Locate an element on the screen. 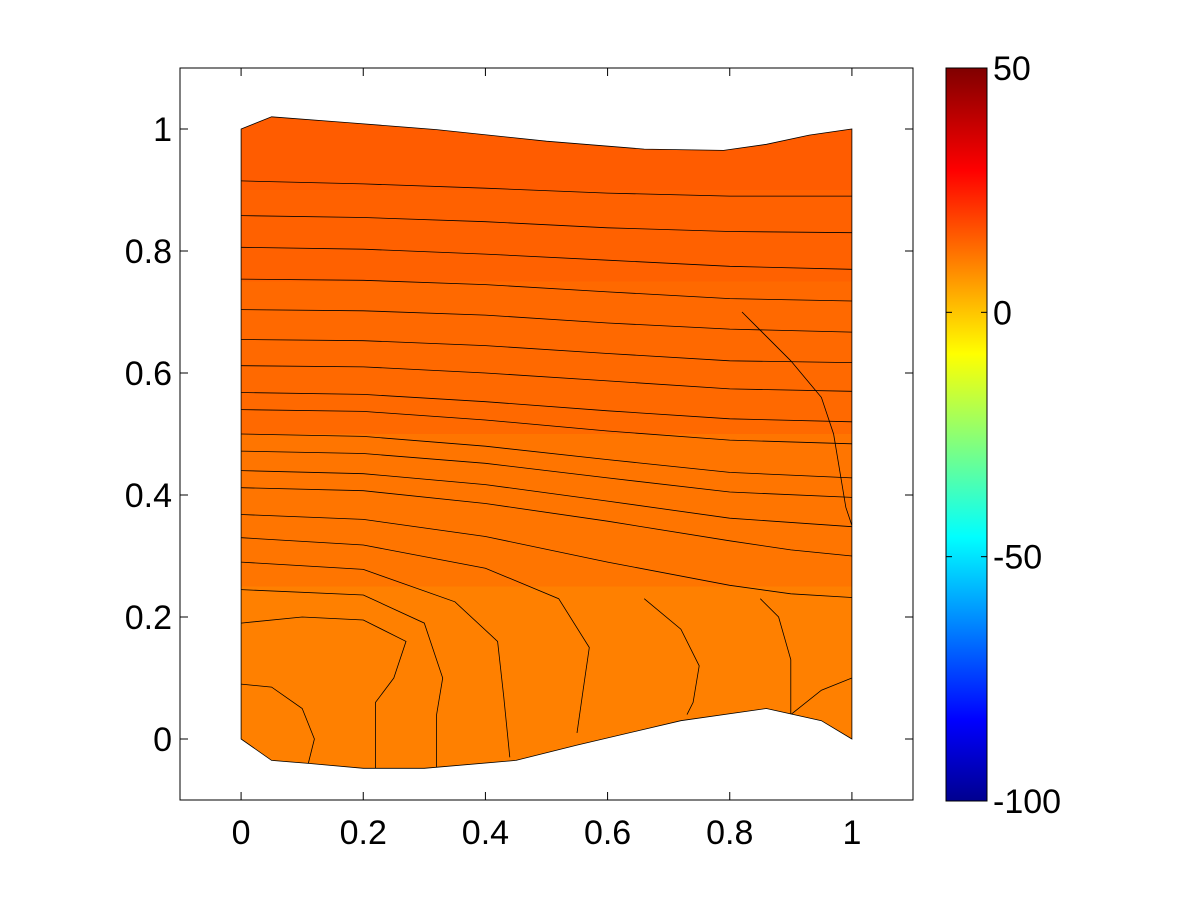 The width and height of the screenshot is (1200, 900). y-tick-label: 0.2 is located at coordinates (148, 618).